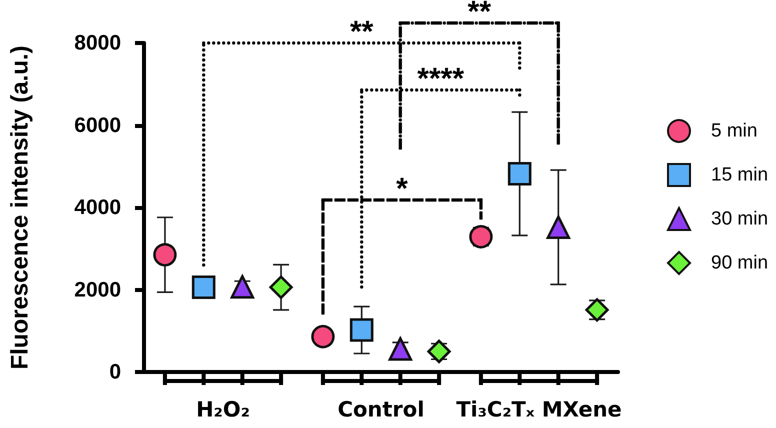 The width and height of the screenshot is (776, 428). Describe the element at coordinates (115, 372) in the screenshot. I see `y-tick-label: 0` at that location.